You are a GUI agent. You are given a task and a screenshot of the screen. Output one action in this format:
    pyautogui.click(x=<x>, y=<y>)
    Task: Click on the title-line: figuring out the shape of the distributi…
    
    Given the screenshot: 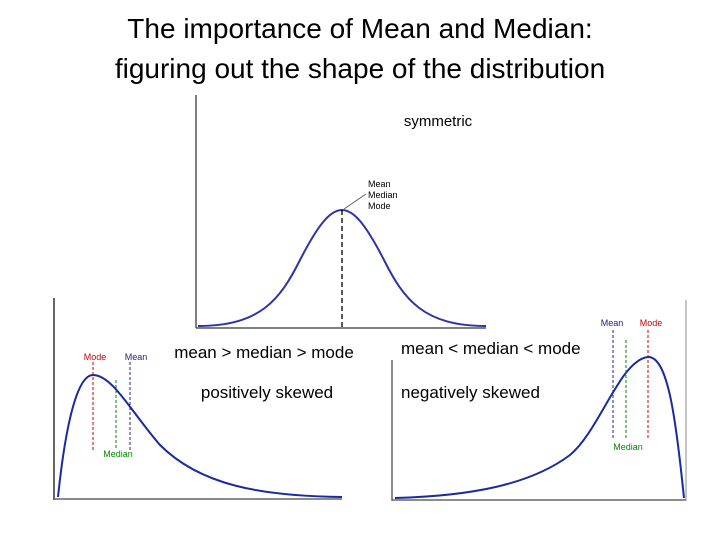 What is the action you would take?
    pyautogui.click(x=360, y=68)
    